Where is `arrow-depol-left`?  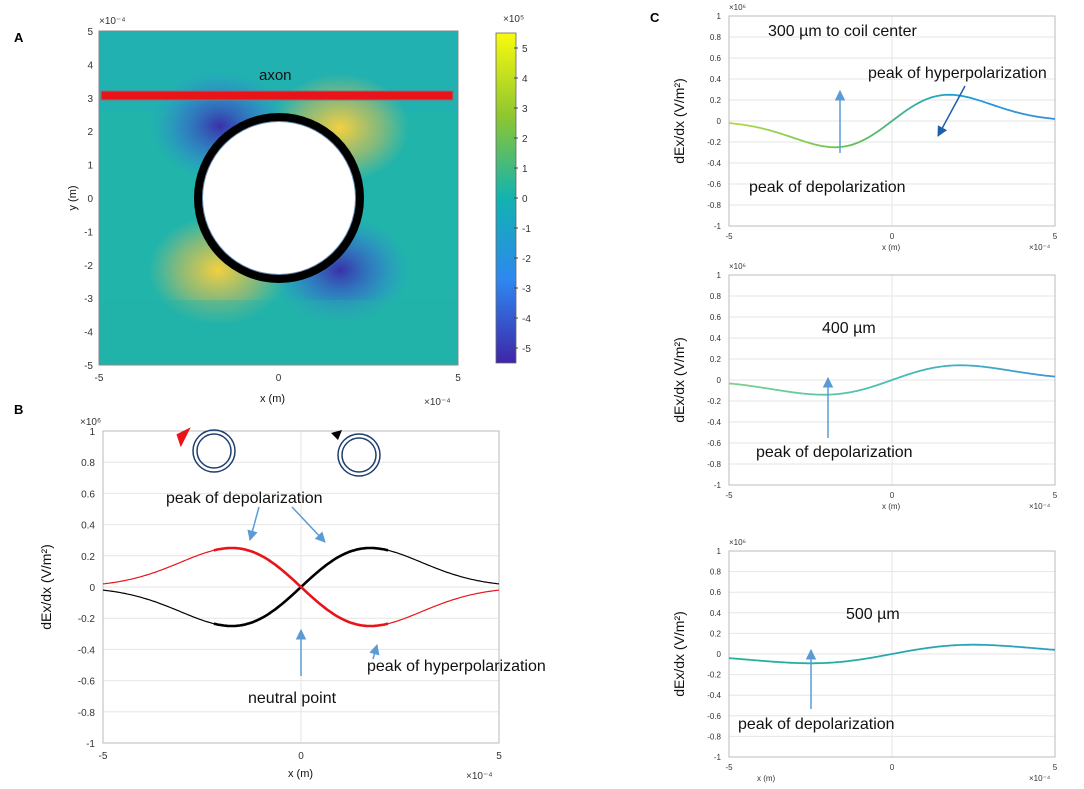
arrow-depol-left is located at coordinates (253, 524).